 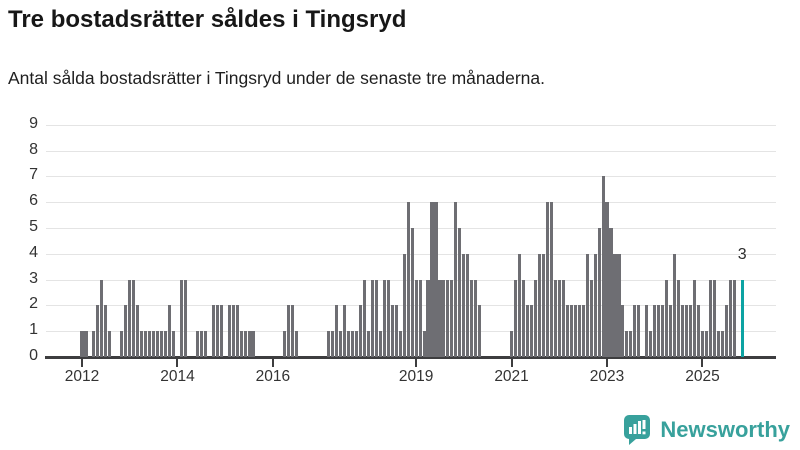 I want to click on x-axis-tick-label: 2012, so click(x=82, y=376).